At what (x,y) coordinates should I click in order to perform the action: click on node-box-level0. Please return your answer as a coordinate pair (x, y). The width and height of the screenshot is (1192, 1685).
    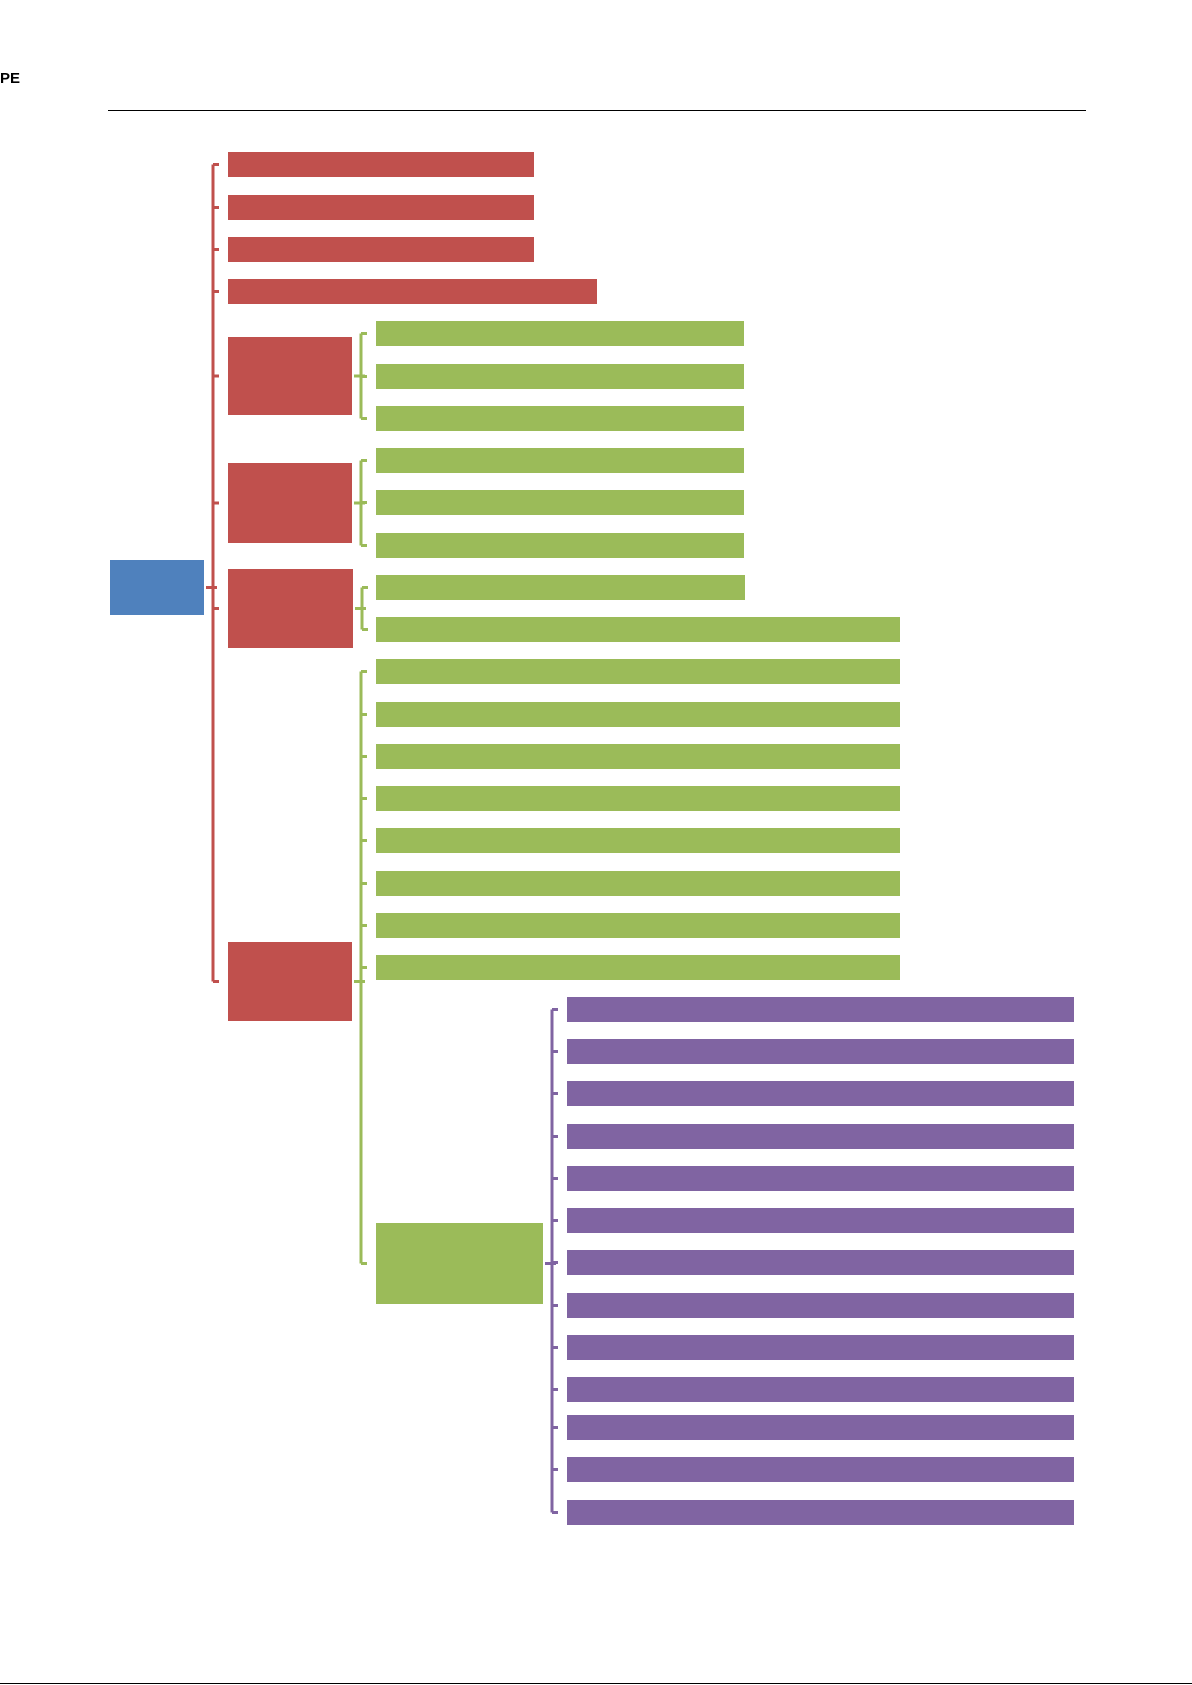
    Looking at the image, I should click on (157, 587).